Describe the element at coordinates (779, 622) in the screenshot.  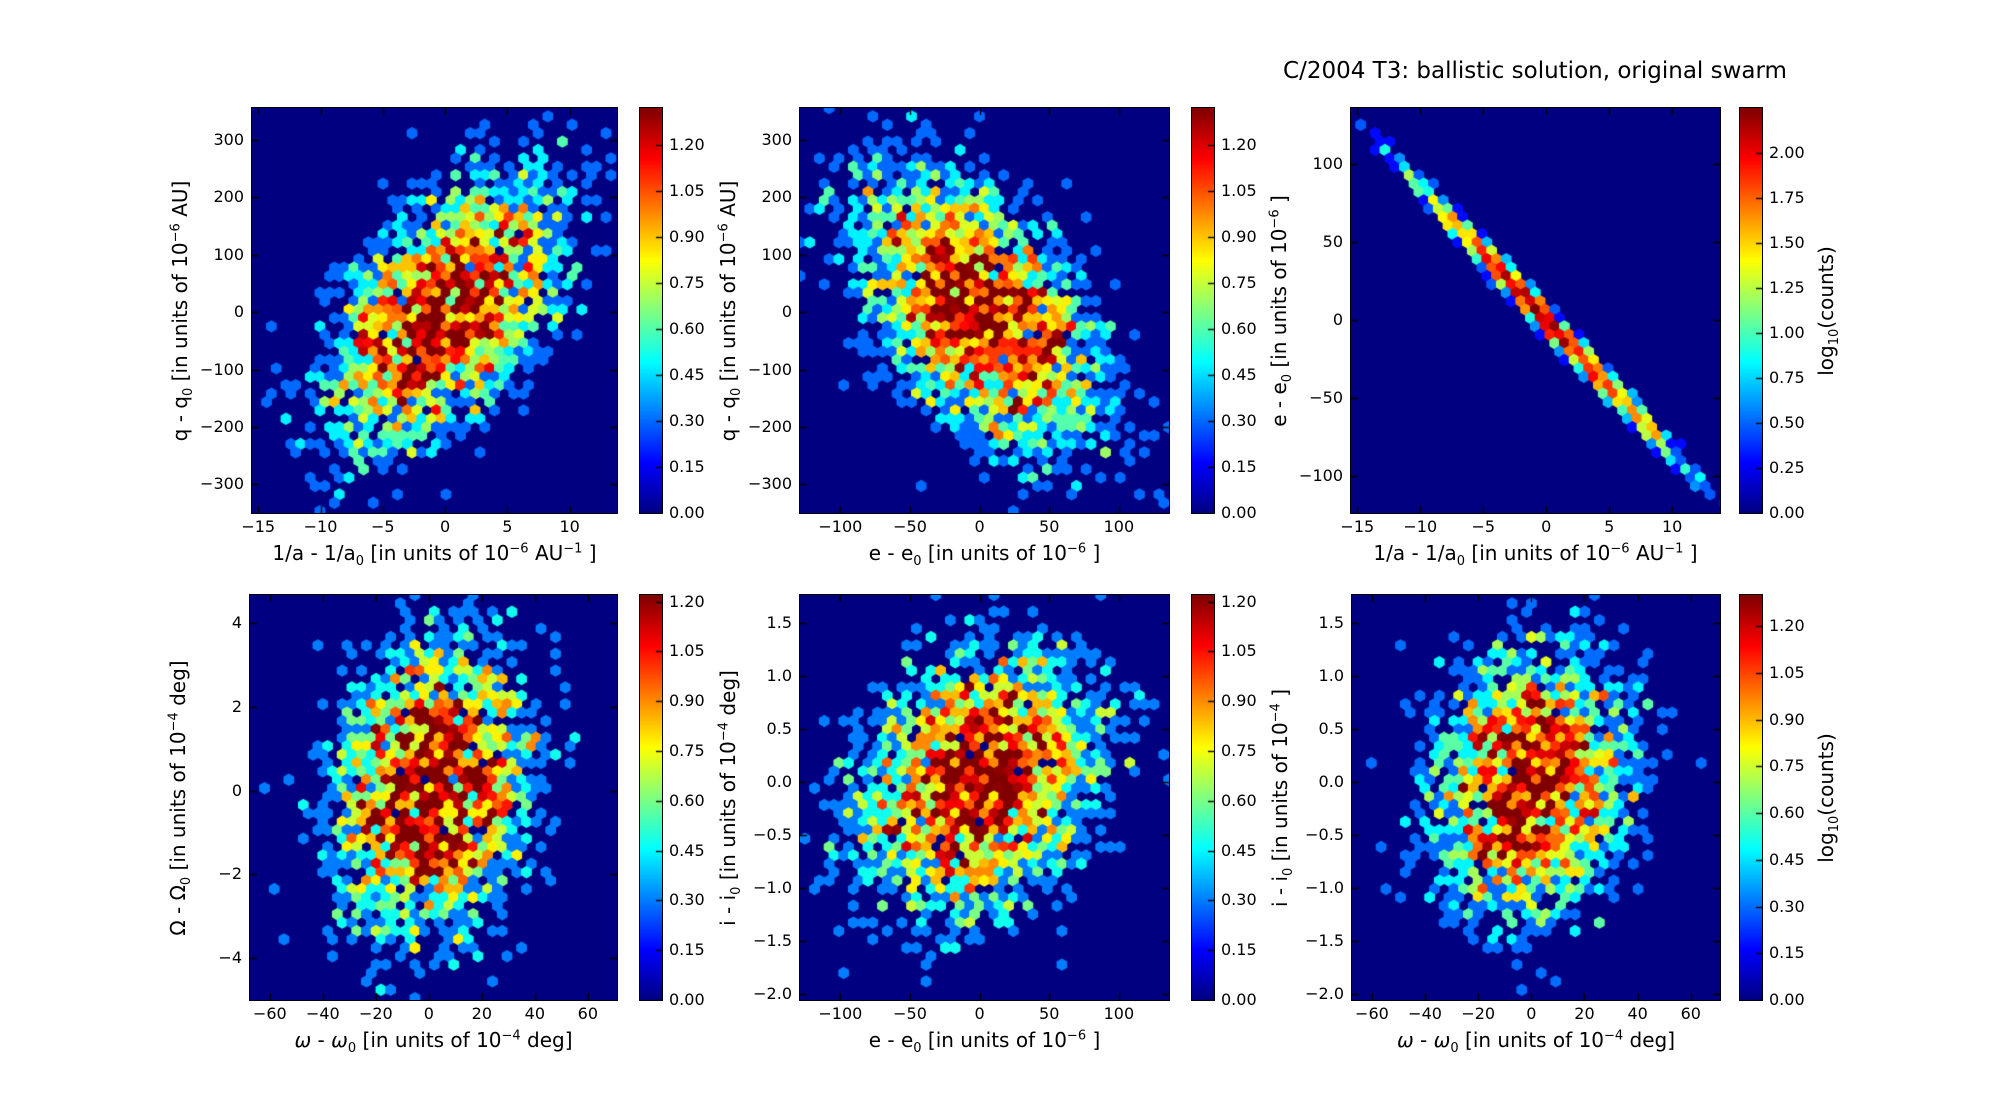
I see `y-tick-label: 1.5` at that location.